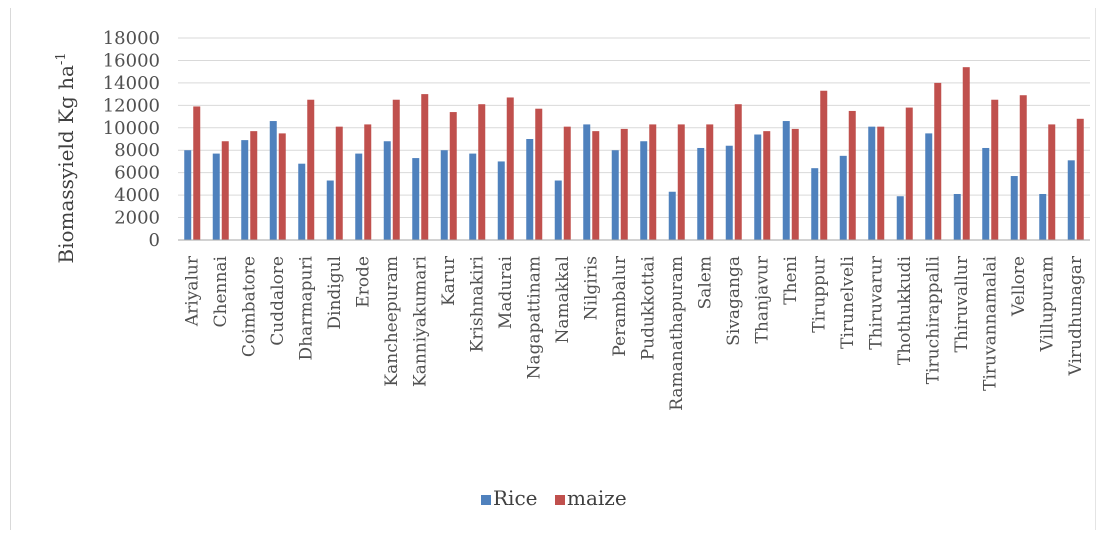 Image resolution: width=1104 pixels, height=535 pixels. Describe the element at coordinates (137, 218) in the screenshot. I see `y-tick-label: 2000` at that location.